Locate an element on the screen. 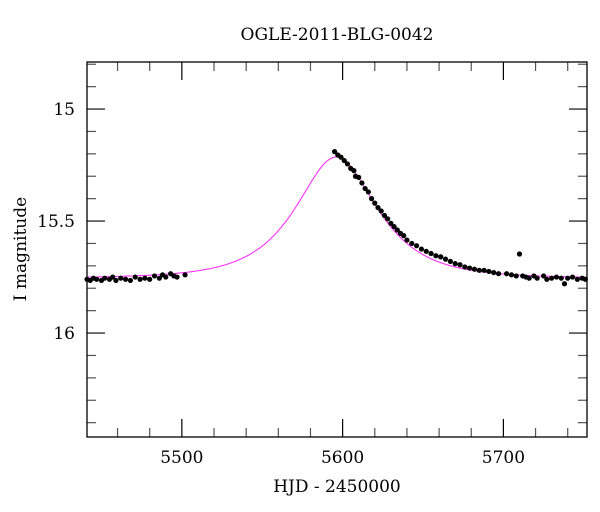 The image size is (600, 512). x-axis-label: HJD - 2450000 is located at coordinates (337, 487).